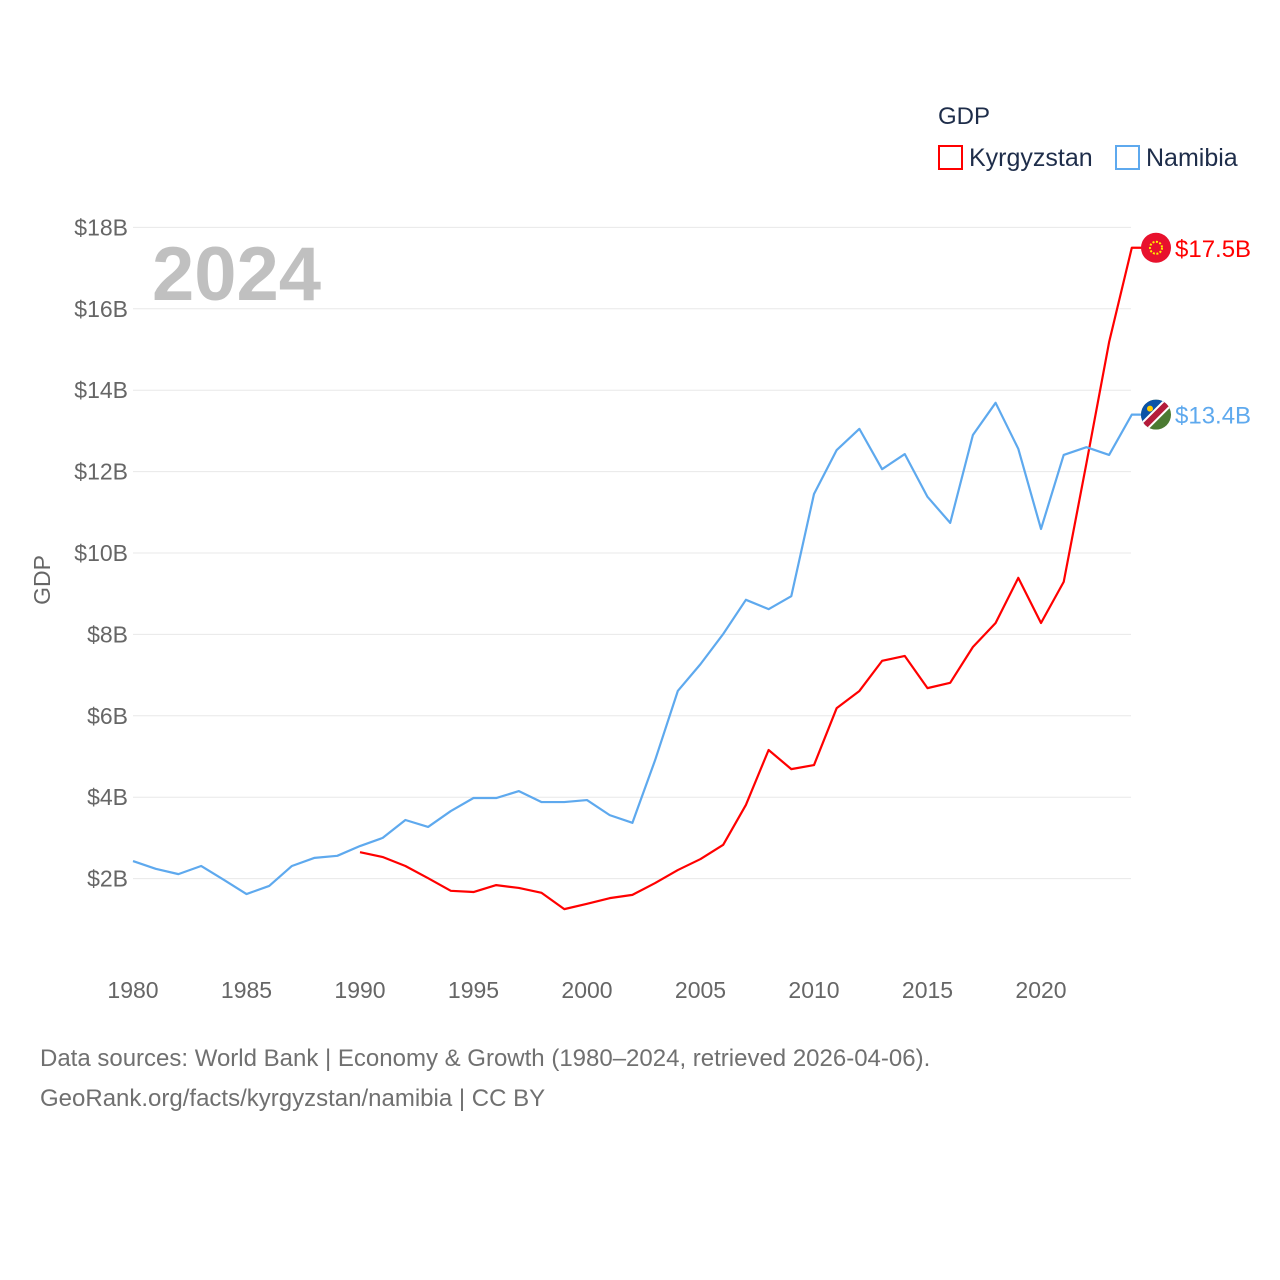 Image resolution: width=1280 pixels, height=1280 pixels. What do you see at coordinates (107, 716) in the screenshot?
I see `y-tick-label: $6B` at bounding box center [107, 716].